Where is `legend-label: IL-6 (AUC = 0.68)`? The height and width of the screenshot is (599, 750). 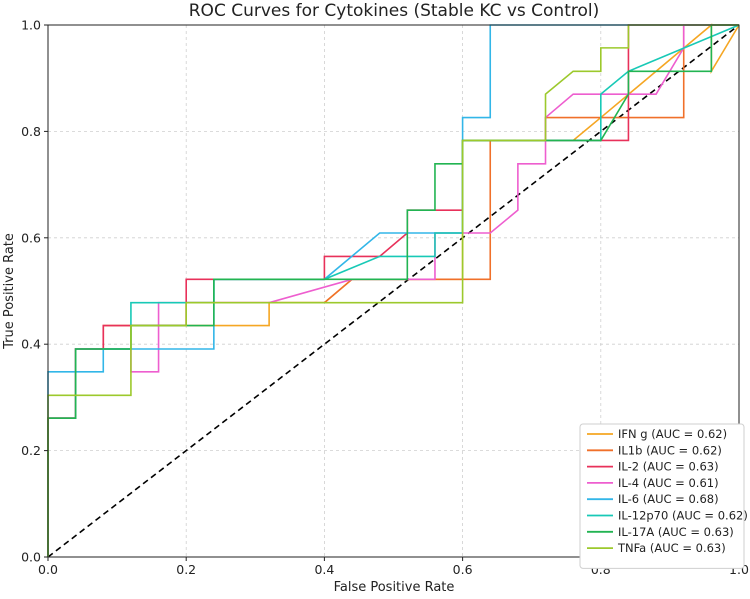 legend-label: IL-6 (AUC = 0.68) is located at coordinates (668, 499).